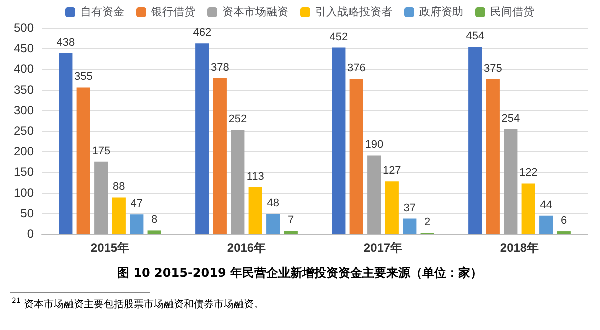 This screenshot has height=330, width=600. Describe the element at coordinates (202, 33) in the screenshot. I see `data-label: 462` at that location.